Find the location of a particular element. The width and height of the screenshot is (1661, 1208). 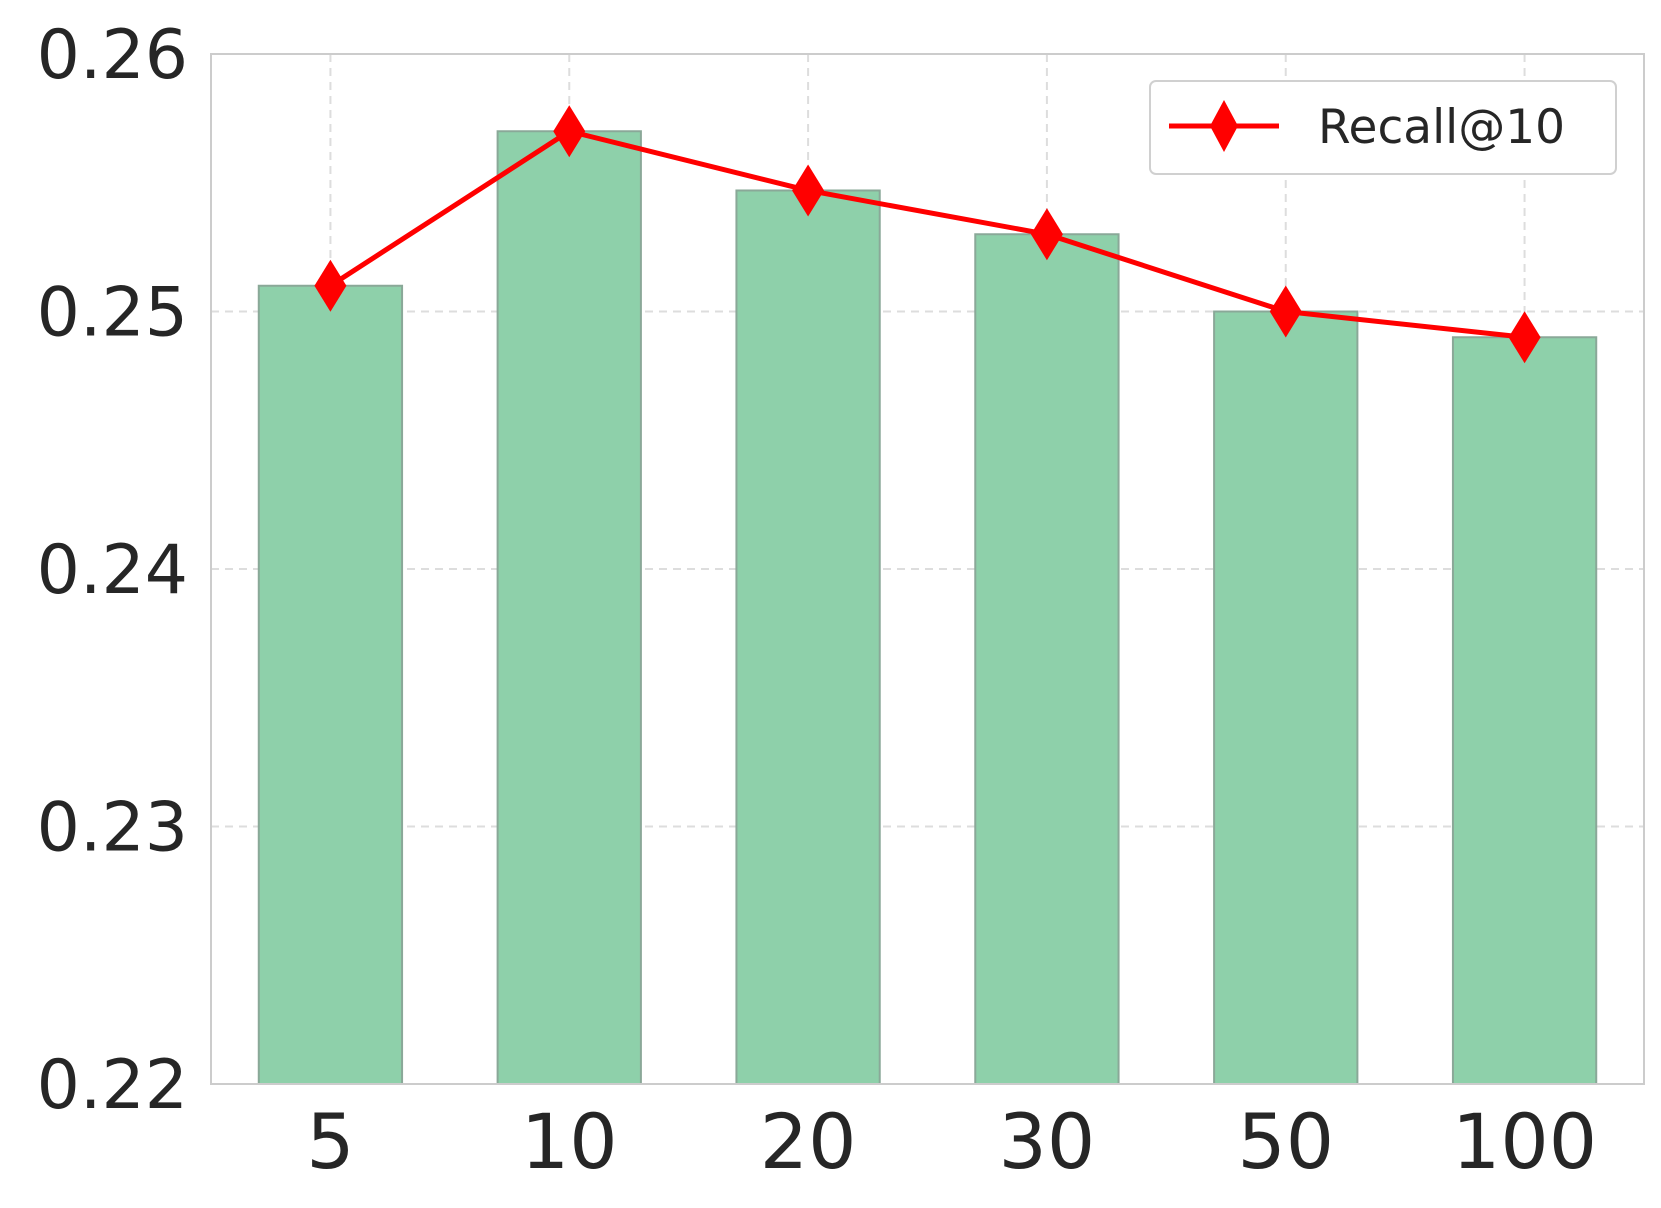

legend: Recall@10 is located at coordinates (1383, 127).